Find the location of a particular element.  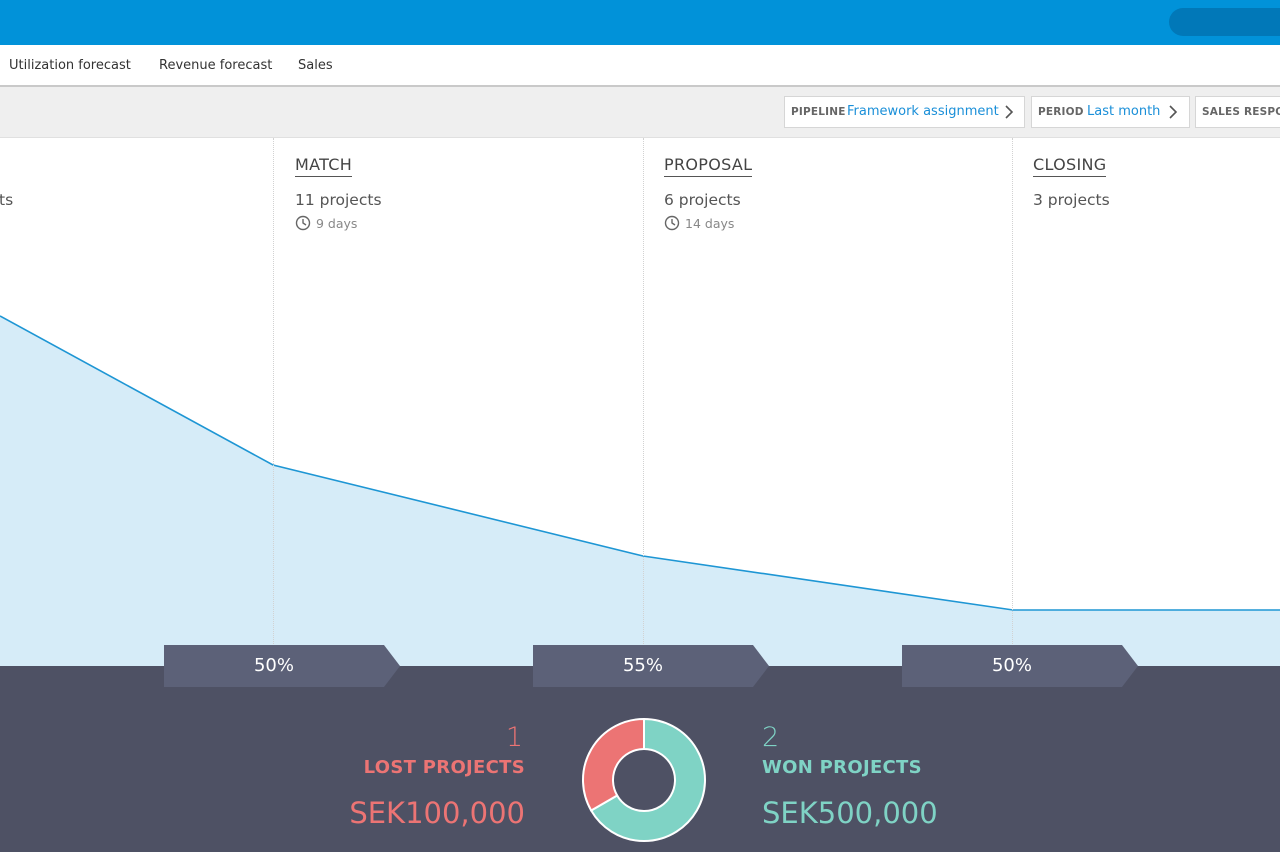

lost-projects-label: LOST PROJECTS is located at coordinates (444, 767).